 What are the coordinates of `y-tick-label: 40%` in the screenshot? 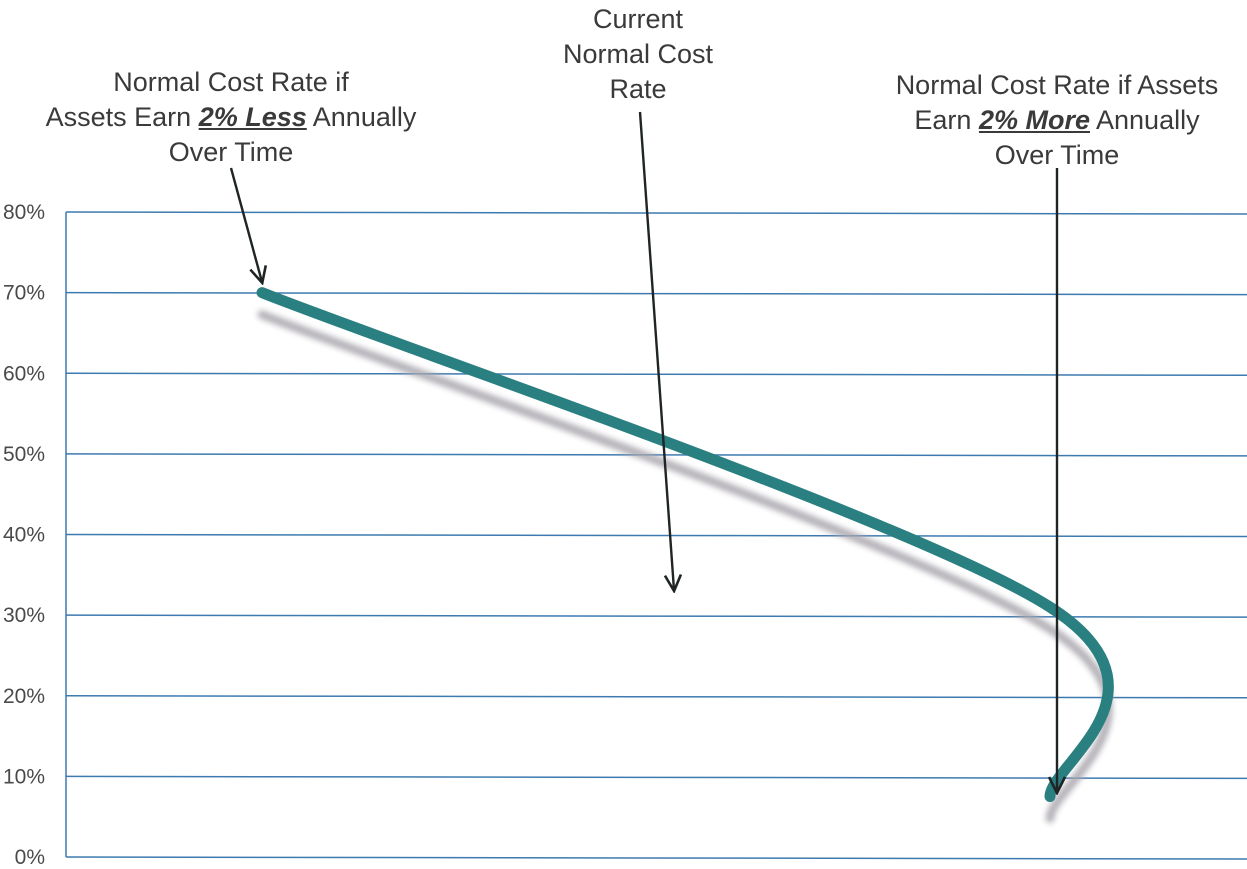 It's located at (24, 535).